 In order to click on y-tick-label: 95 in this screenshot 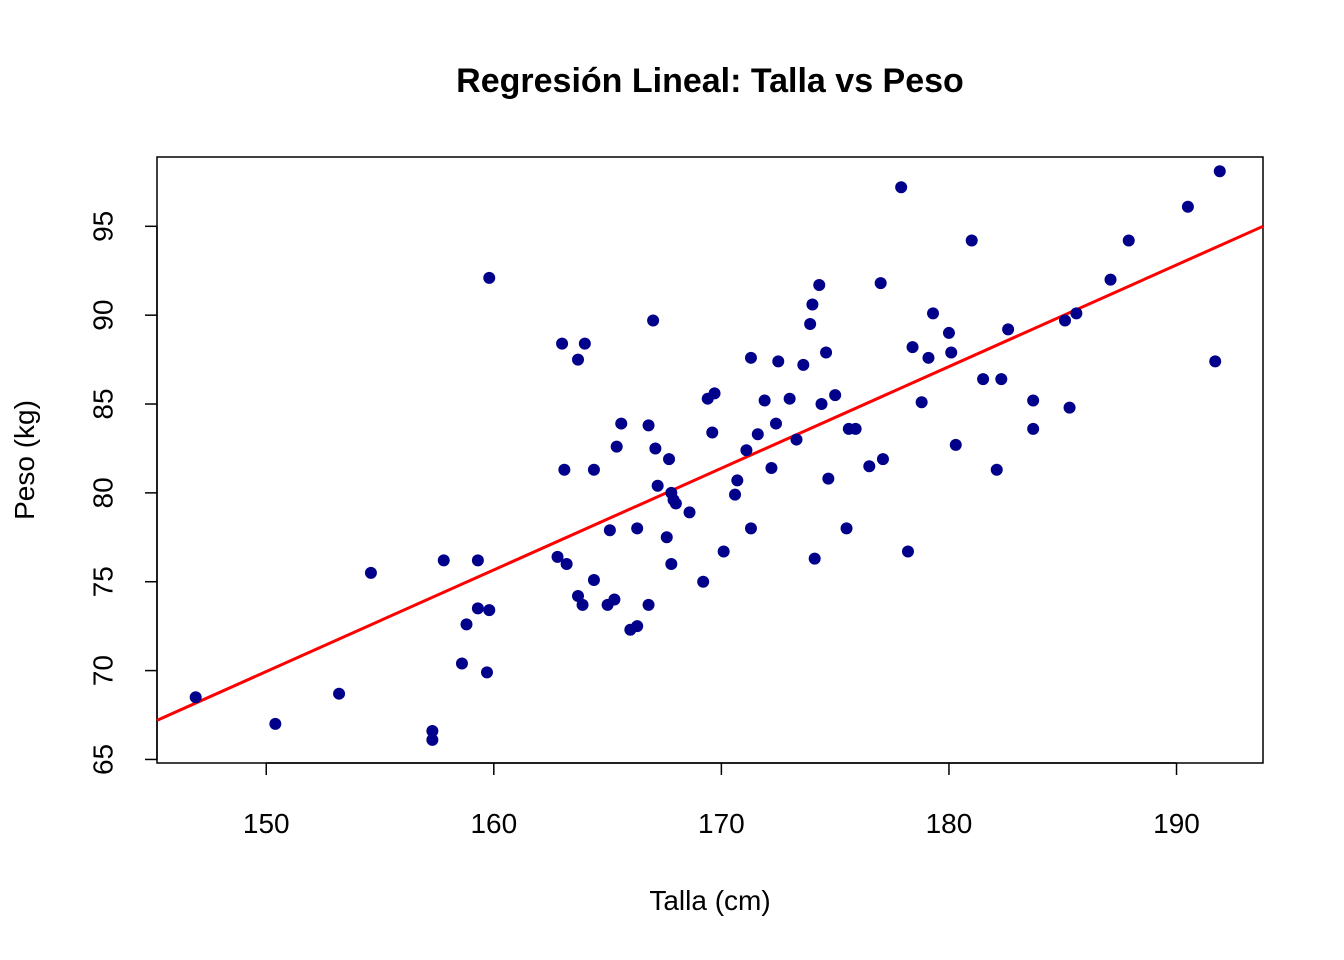, I will do `click(103, 226)`.